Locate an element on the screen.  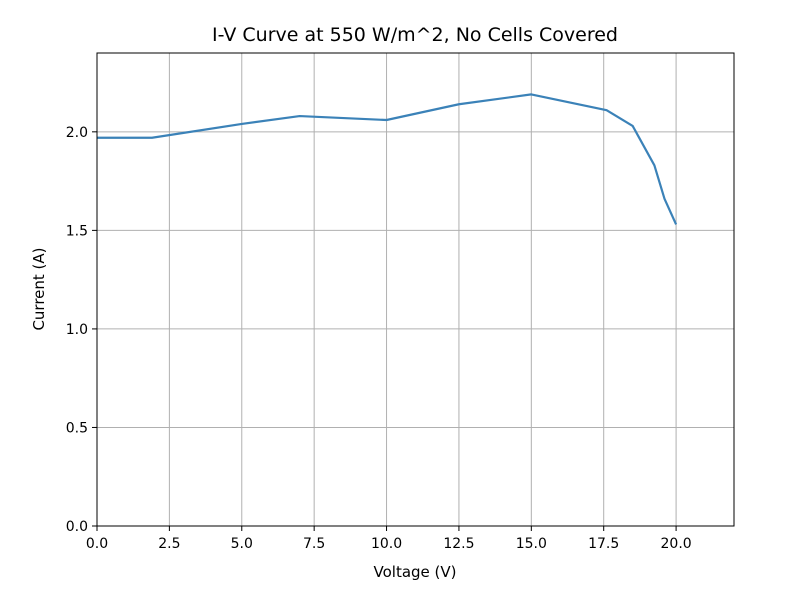
y-tick-label: 1.5 is located at coordinates (77, 231).